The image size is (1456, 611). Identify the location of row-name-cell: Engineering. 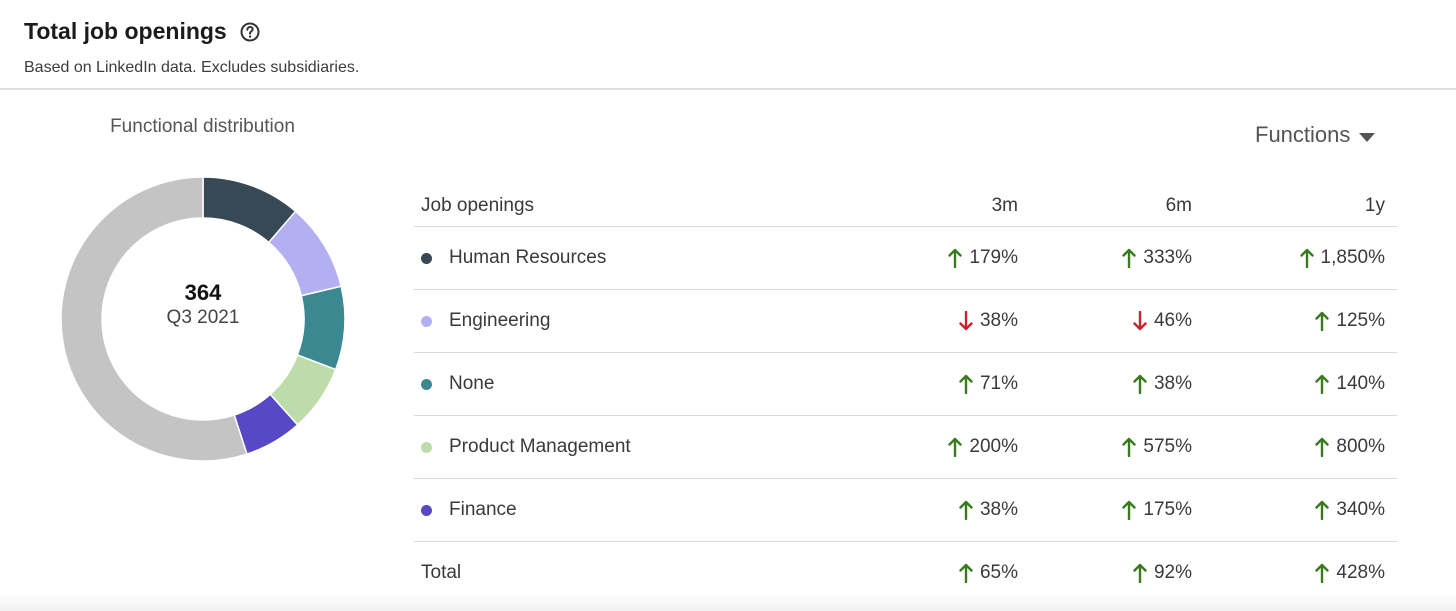
(630, 321).